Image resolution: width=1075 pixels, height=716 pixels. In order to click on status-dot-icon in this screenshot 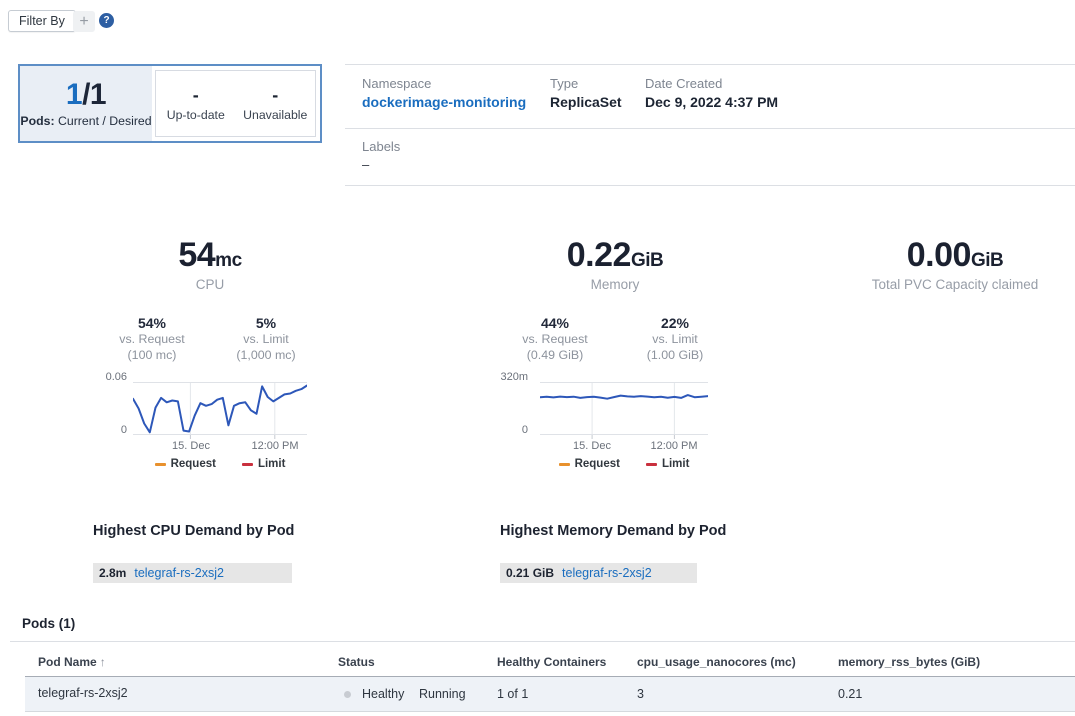, I will do `click(347, 694)`.